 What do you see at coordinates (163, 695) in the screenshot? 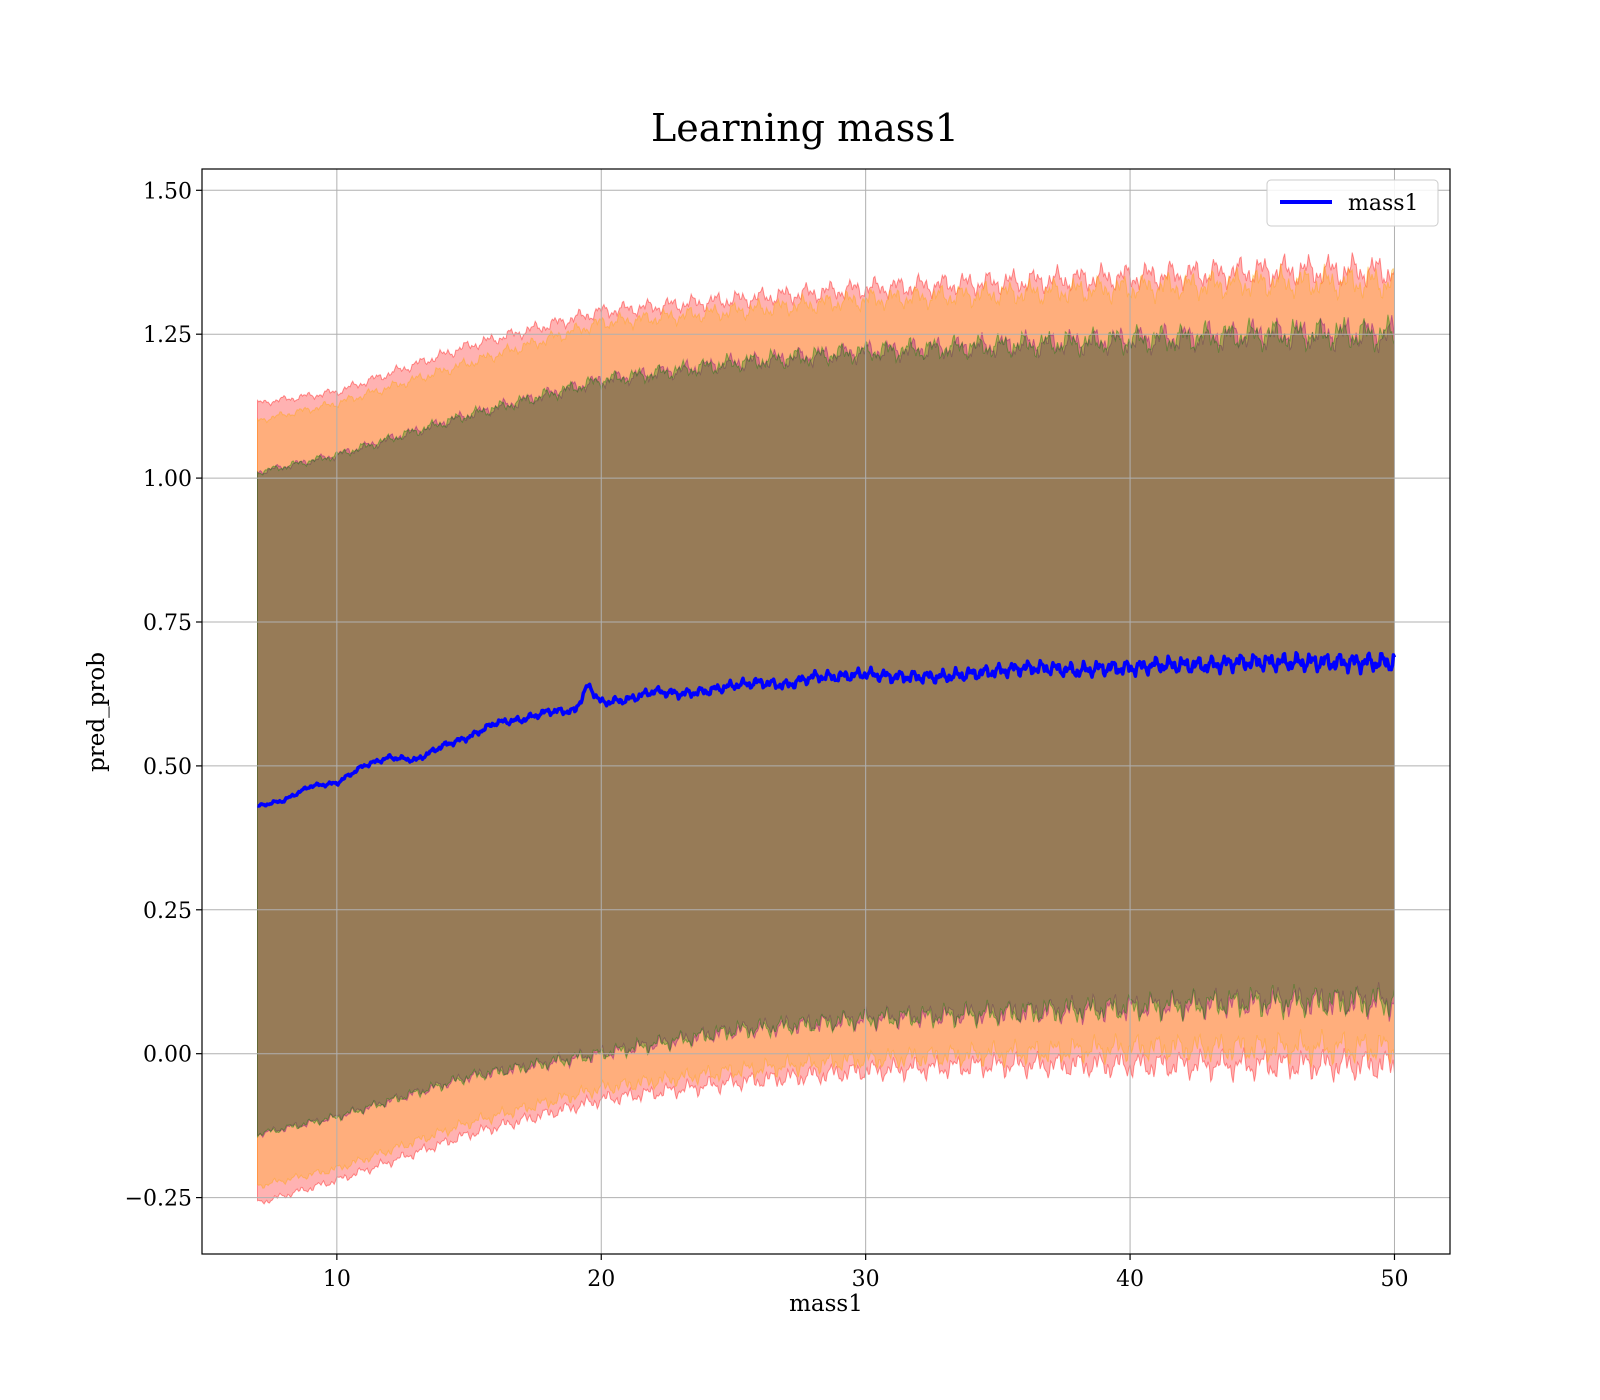
I see `y-axis-ticks: −0.25 0.00 0.25 0.50 0.75 1.00 1.25 1.50` at bounding box center [163, 695].